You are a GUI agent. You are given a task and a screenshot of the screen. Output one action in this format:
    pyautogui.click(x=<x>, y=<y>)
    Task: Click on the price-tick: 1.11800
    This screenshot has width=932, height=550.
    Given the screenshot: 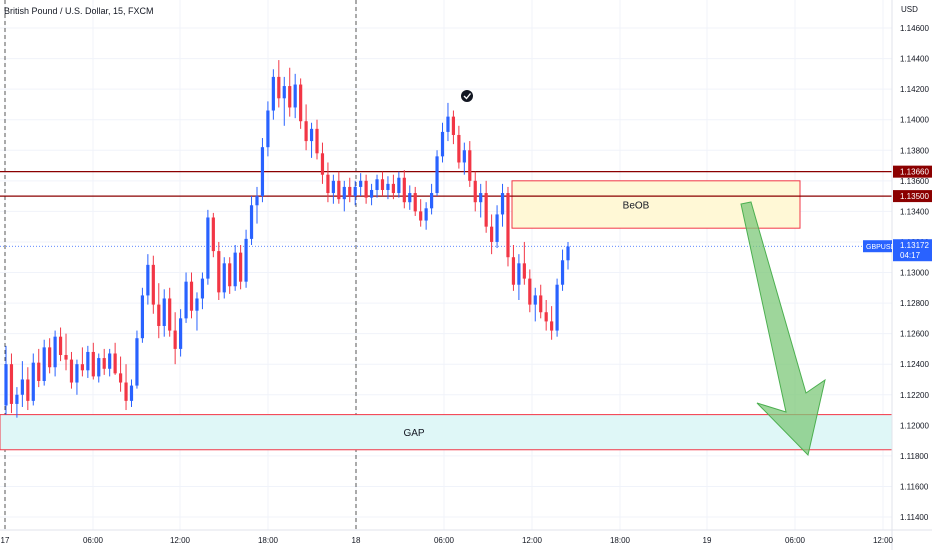 What is the action you would take?
    pyautogui.click(x=914, y=456)
    